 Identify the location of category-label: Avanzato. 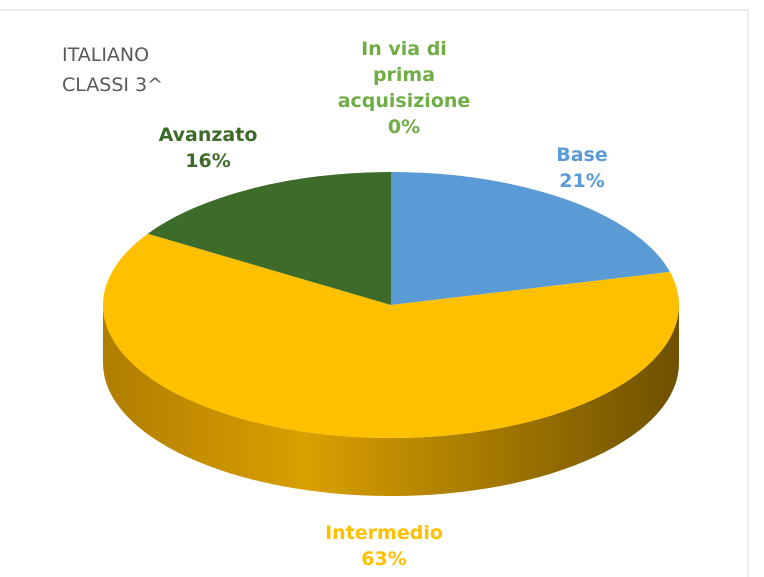
(208, 135).